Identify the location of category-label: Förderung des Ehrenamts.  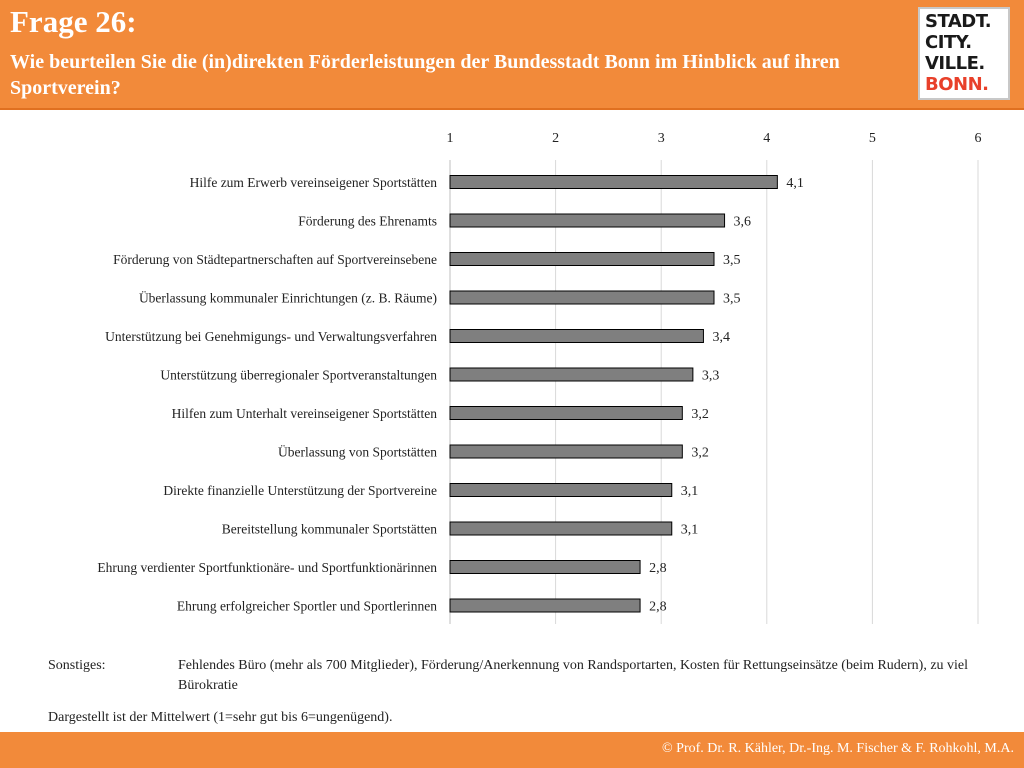
(367, 221).